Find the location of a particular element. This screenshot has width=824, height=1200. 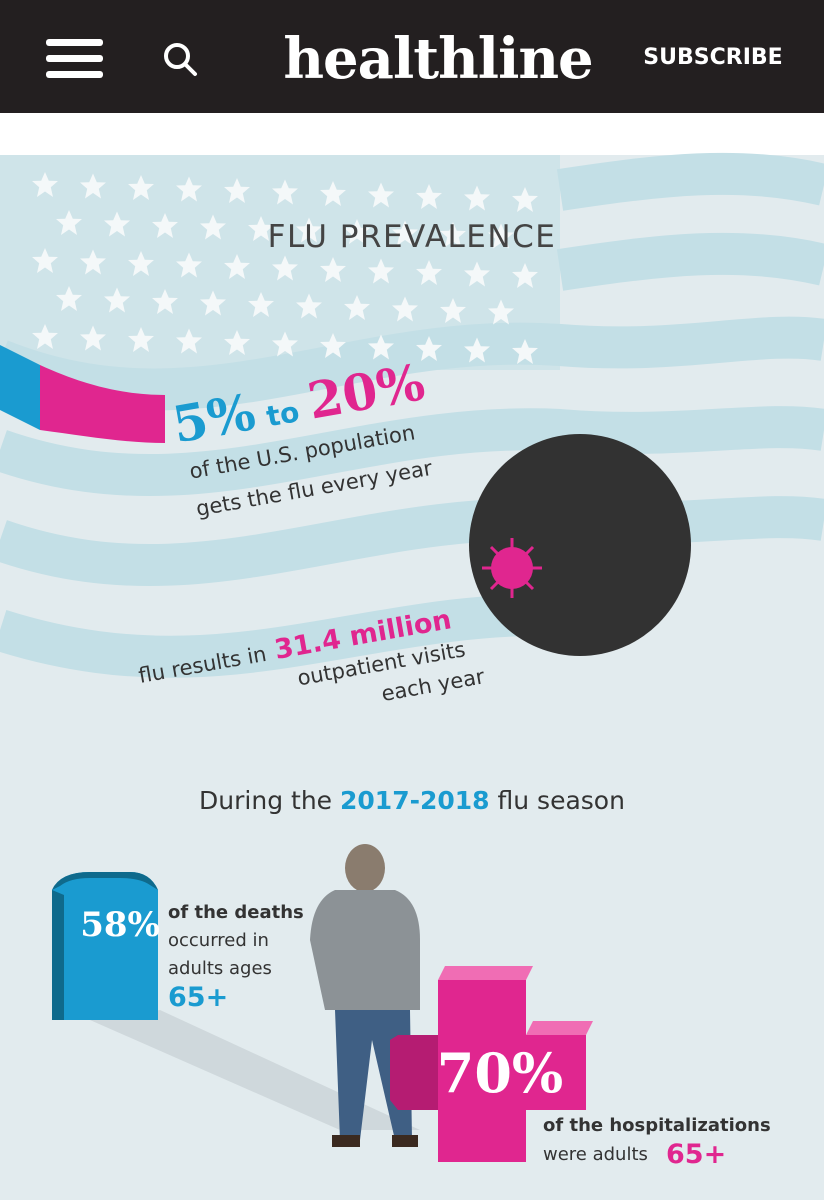

deaths-line: of the deaths is located at coordinates (236, 912).